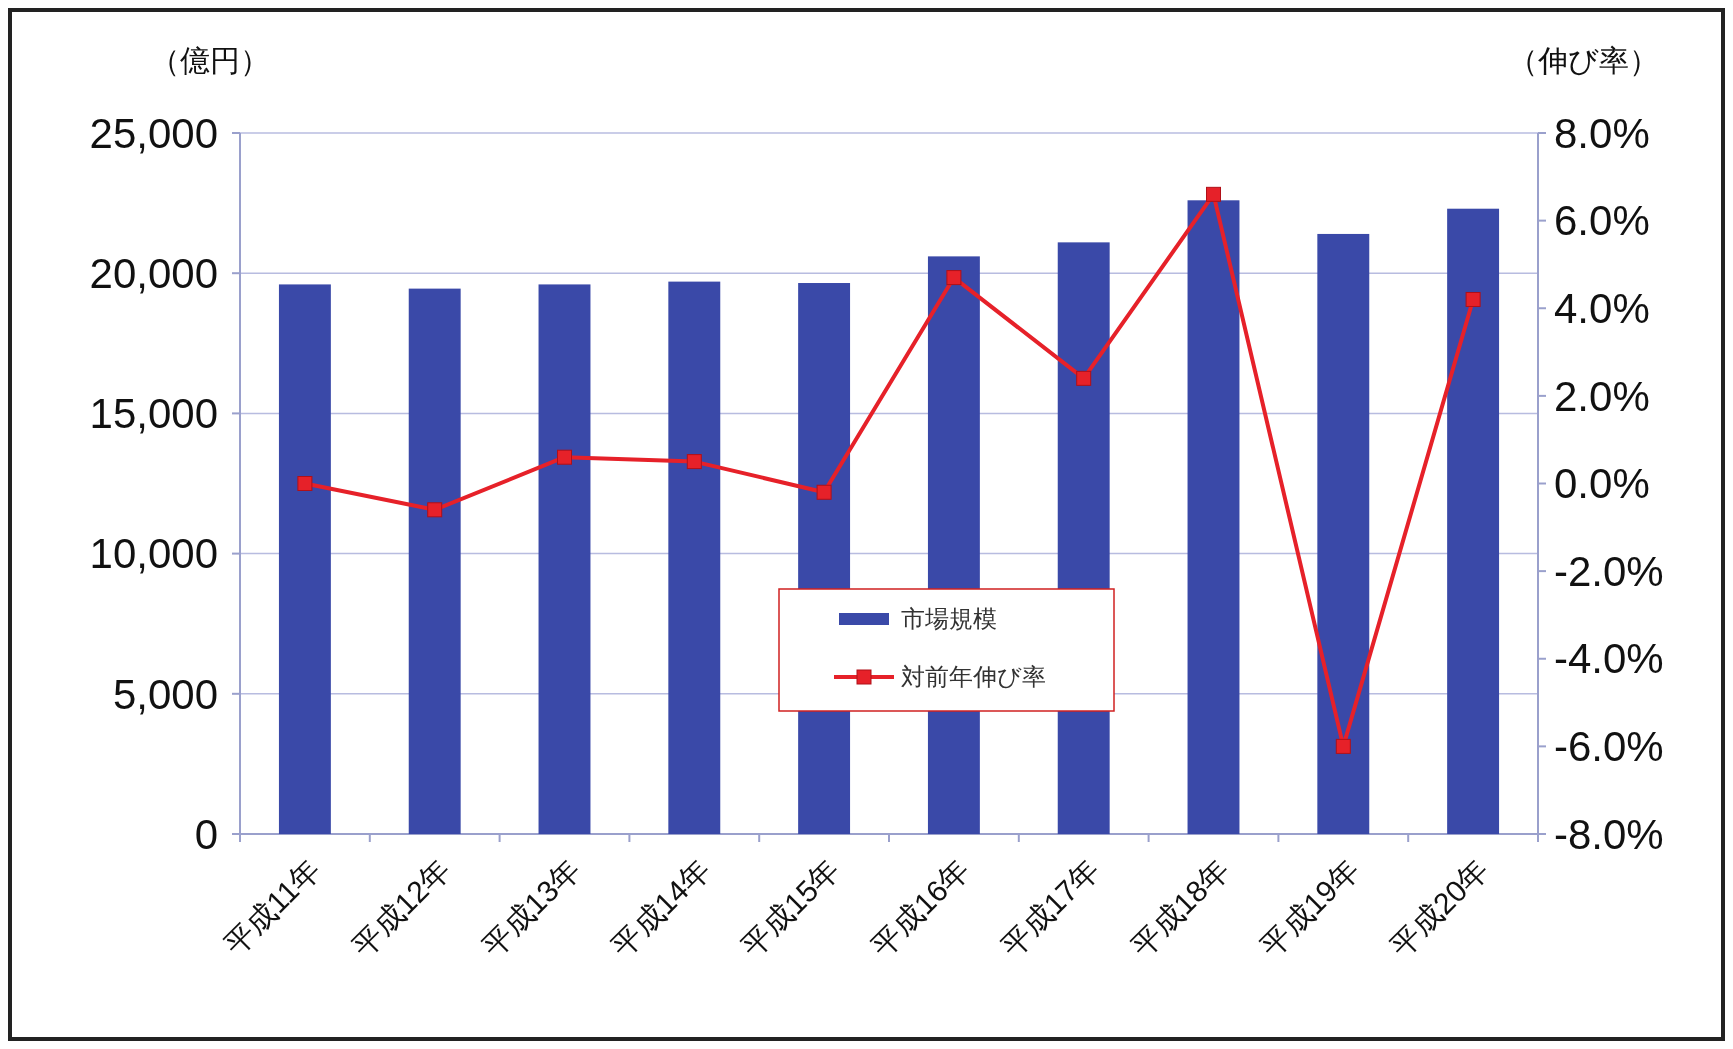  Describe the element at coordinates (1050, 907) in the screenshot. I see `x-tick-label: 平成17年` at that location.